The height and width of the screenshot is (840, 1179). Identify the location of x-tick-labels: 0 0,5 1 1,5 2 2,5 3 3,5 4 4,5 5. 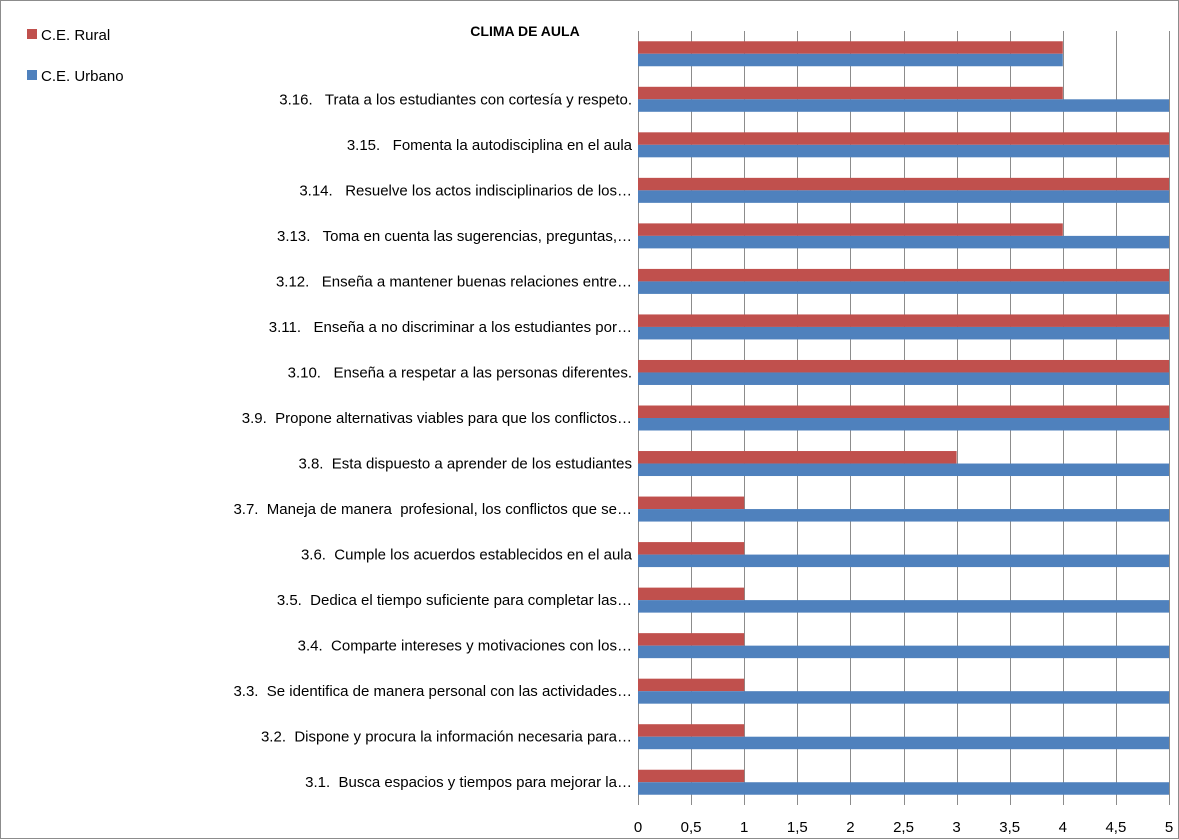
(903, 827).